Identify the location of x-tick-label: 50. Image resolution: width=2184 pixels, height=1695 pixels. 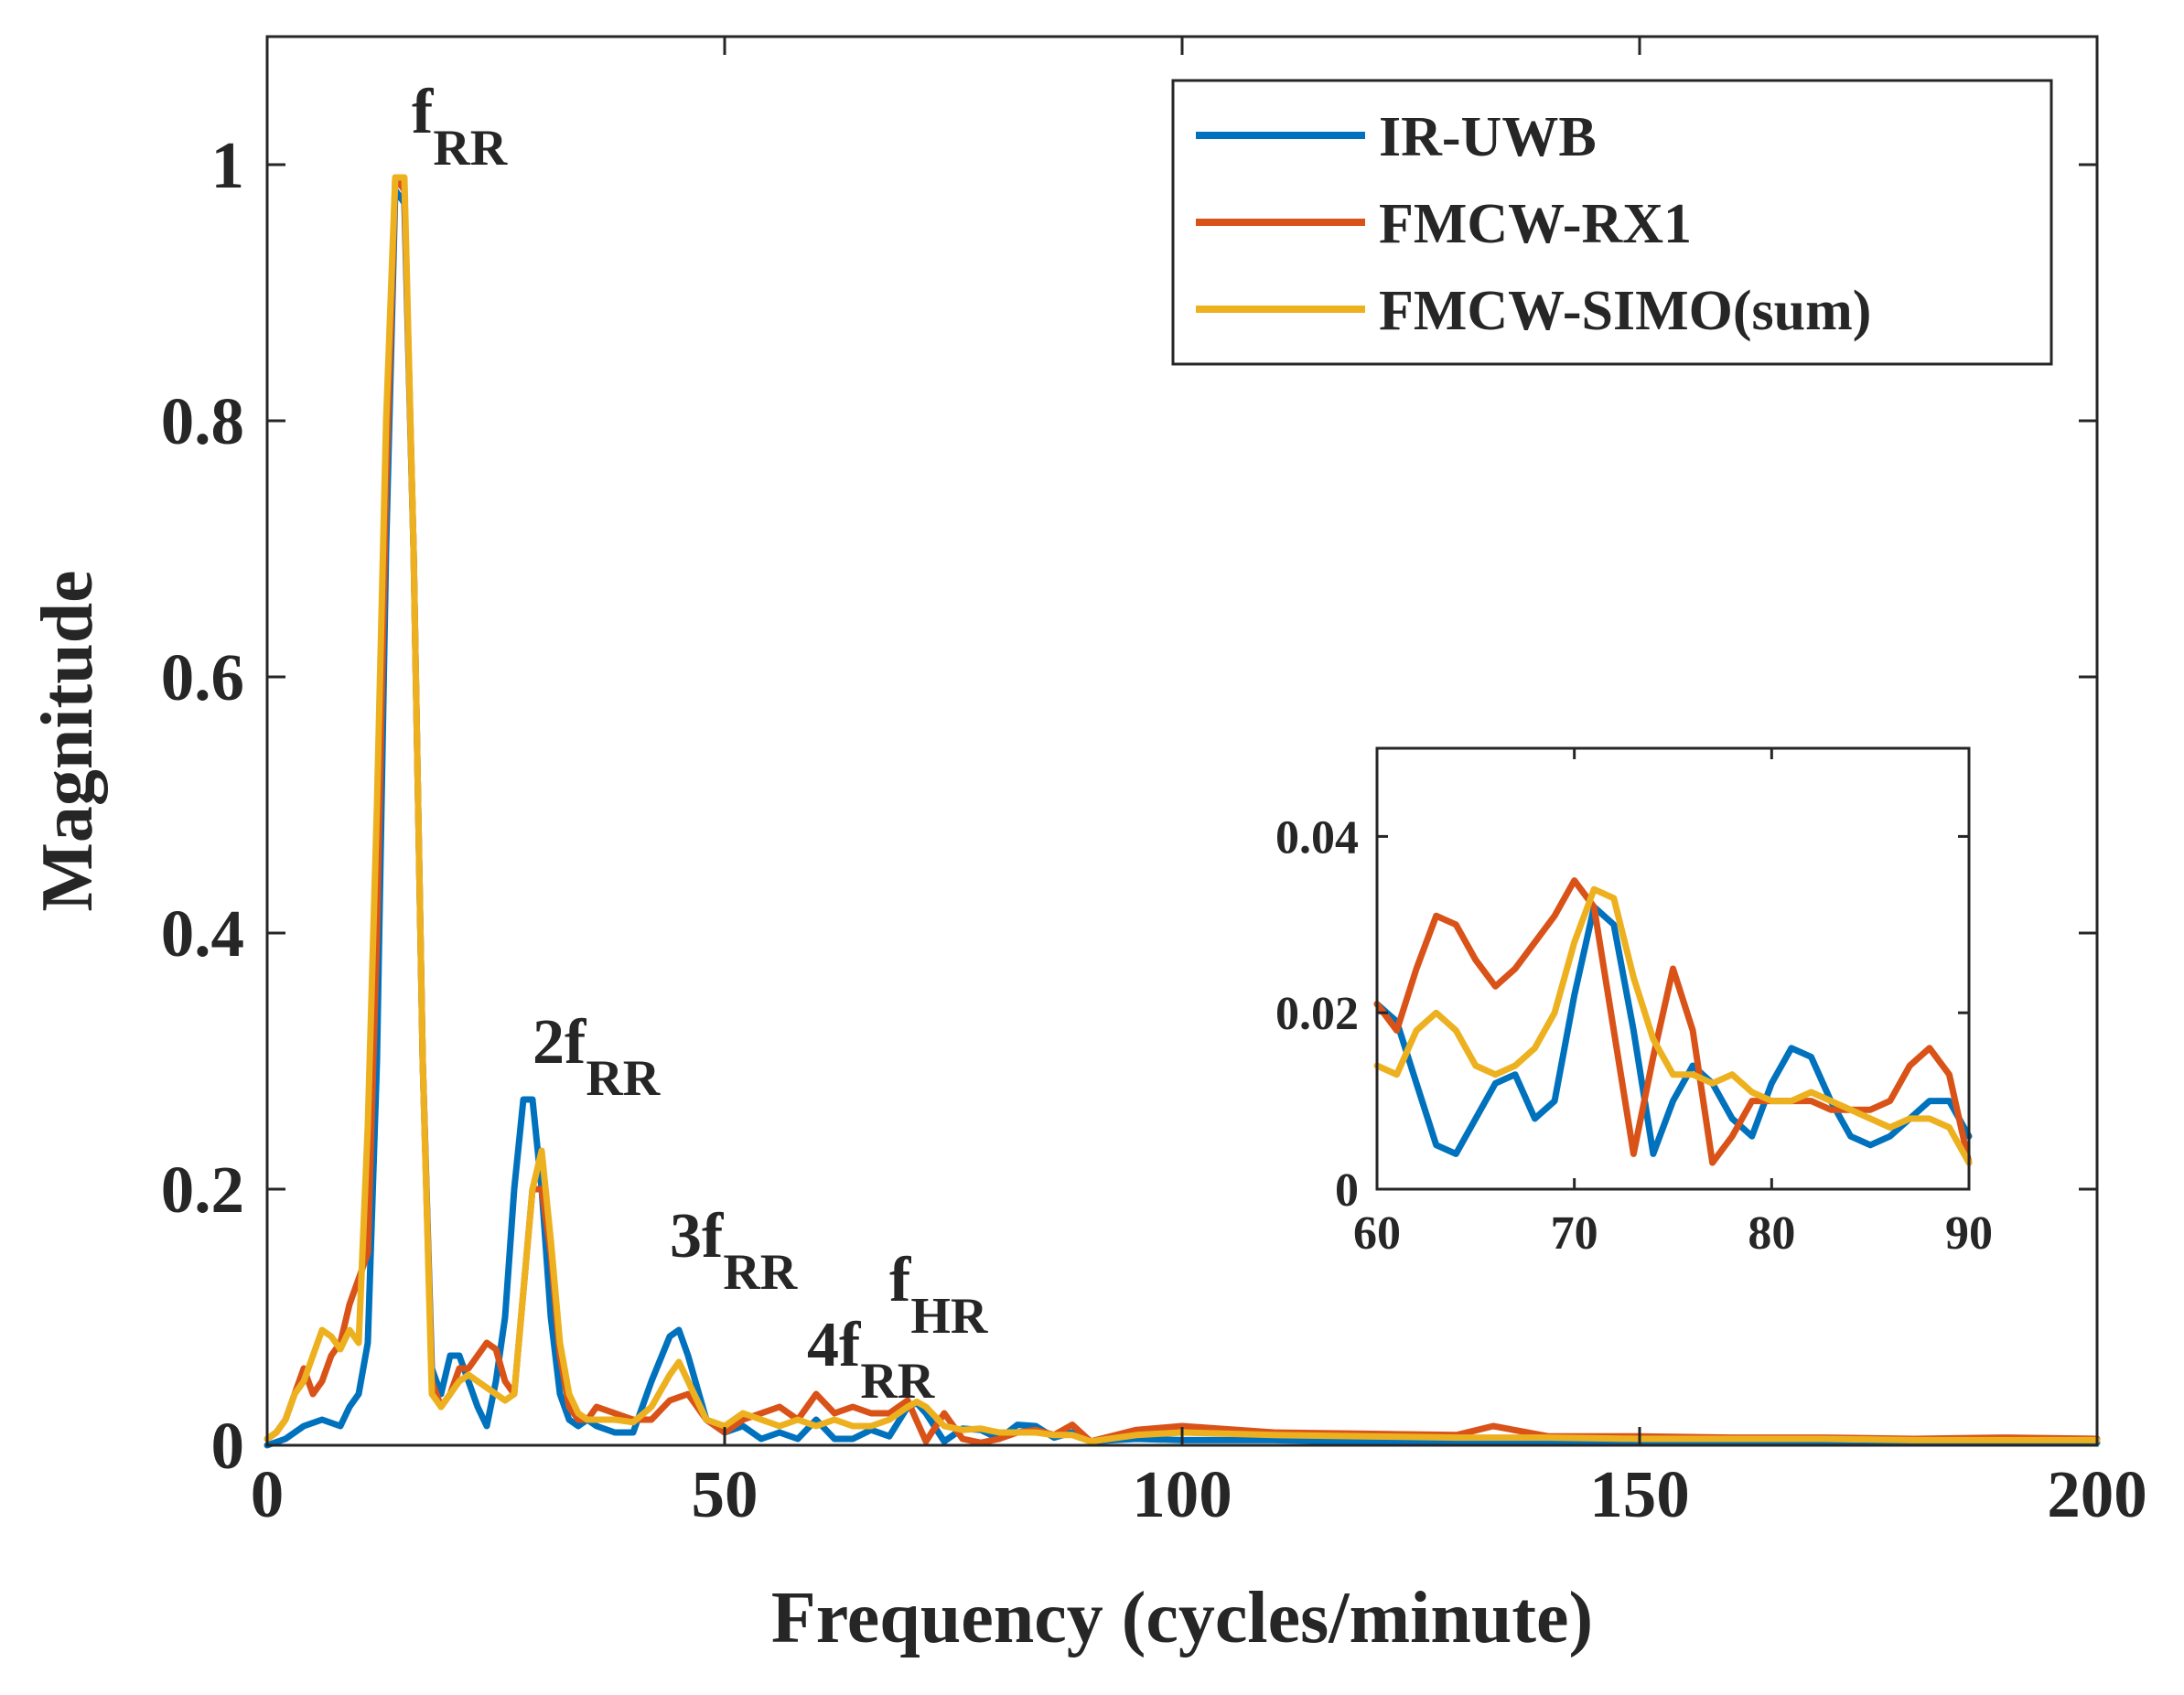
(725, 1494).